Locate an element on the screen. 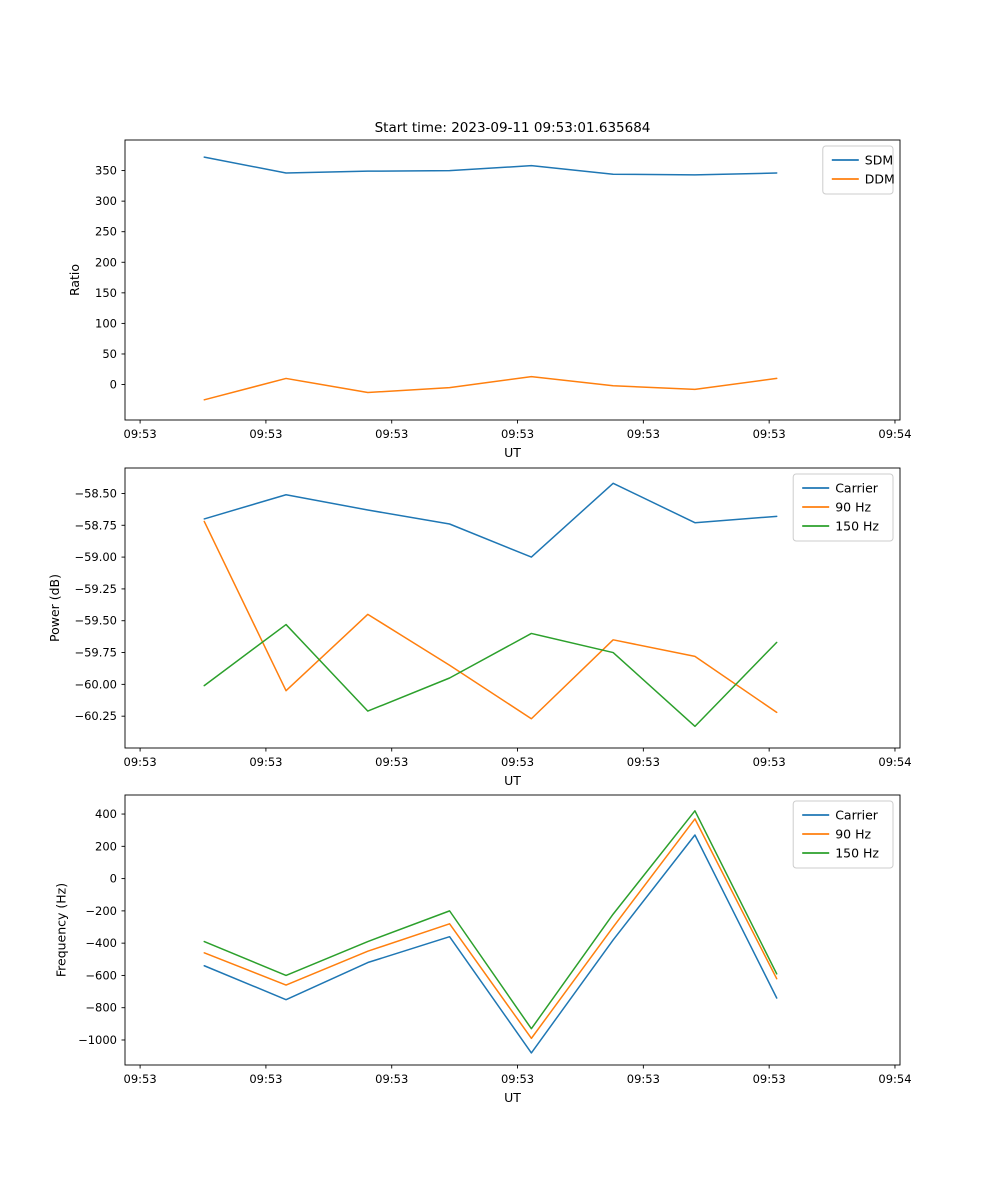 This screenshot has height=1200, width=1000. y-tick-label: 300 is located at coordinates (106, 201).